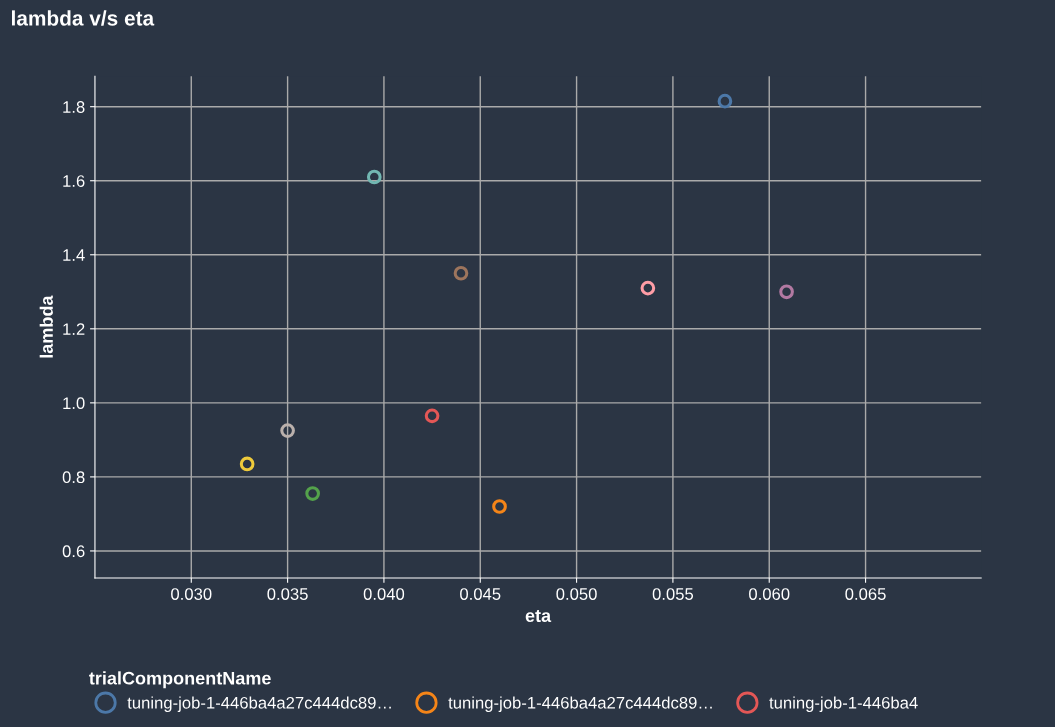  Describe the element at coordinates (74, 181) in the screenshot. I see `y-tick-label: 1.6` at that location.